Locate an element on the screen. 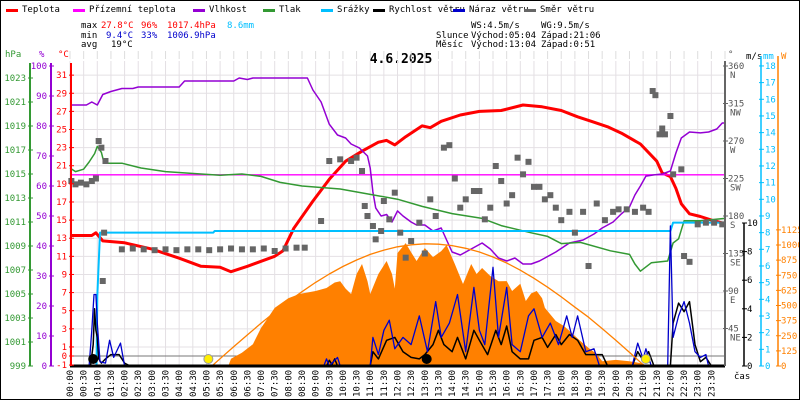  temperature-tick-label: 15 is located at coordinates (61, 221).